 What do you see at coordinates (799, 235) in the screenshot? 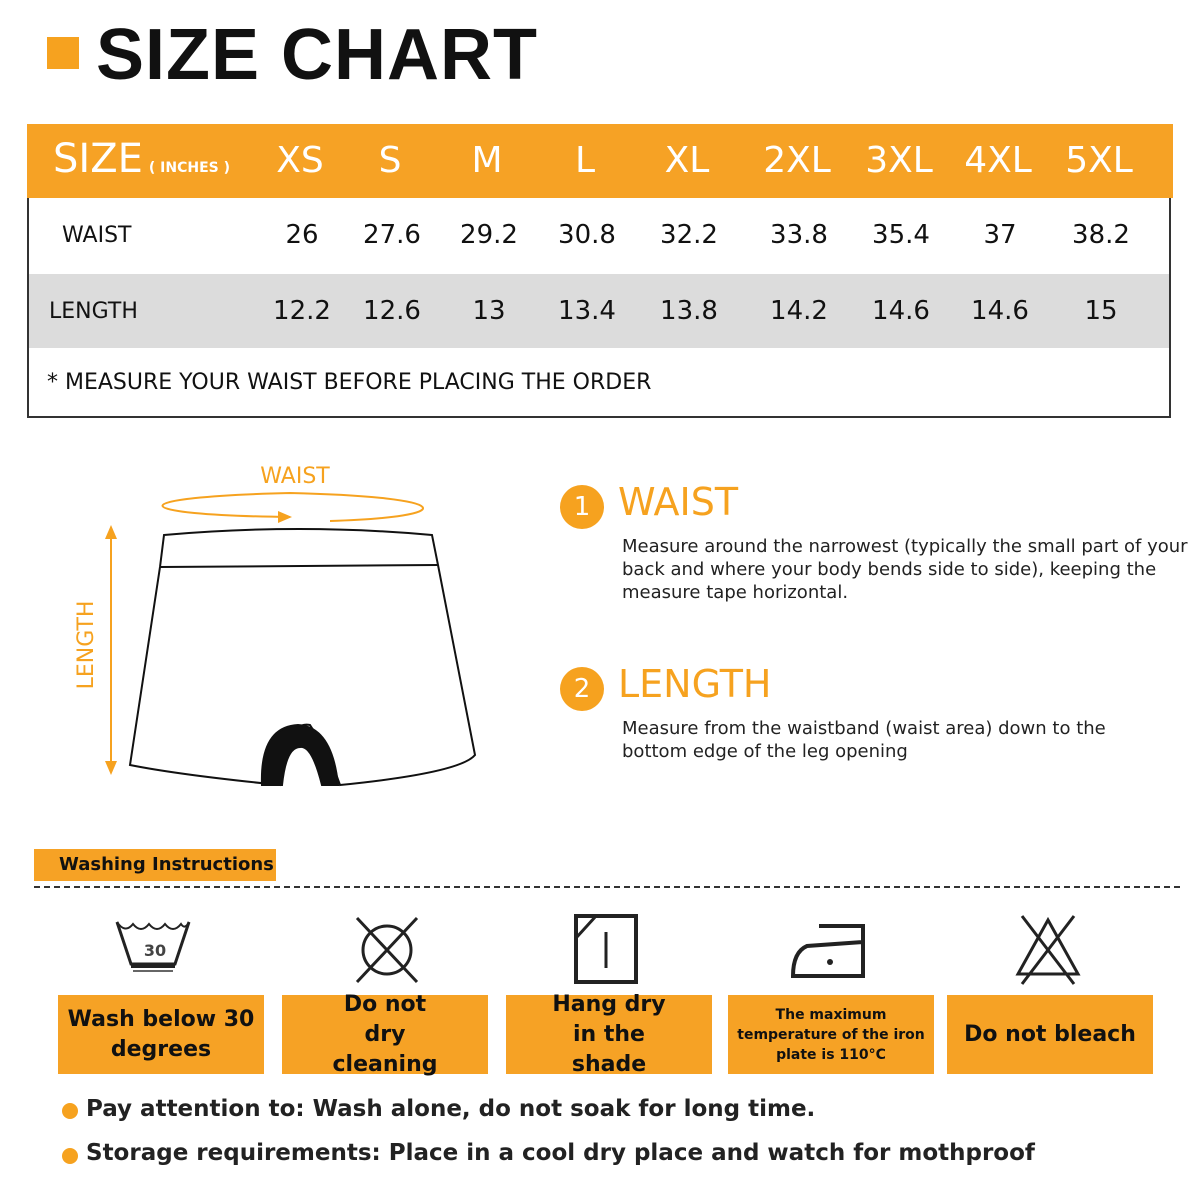
I see `table-cell: 33.8` at bounding box center [799, 235].